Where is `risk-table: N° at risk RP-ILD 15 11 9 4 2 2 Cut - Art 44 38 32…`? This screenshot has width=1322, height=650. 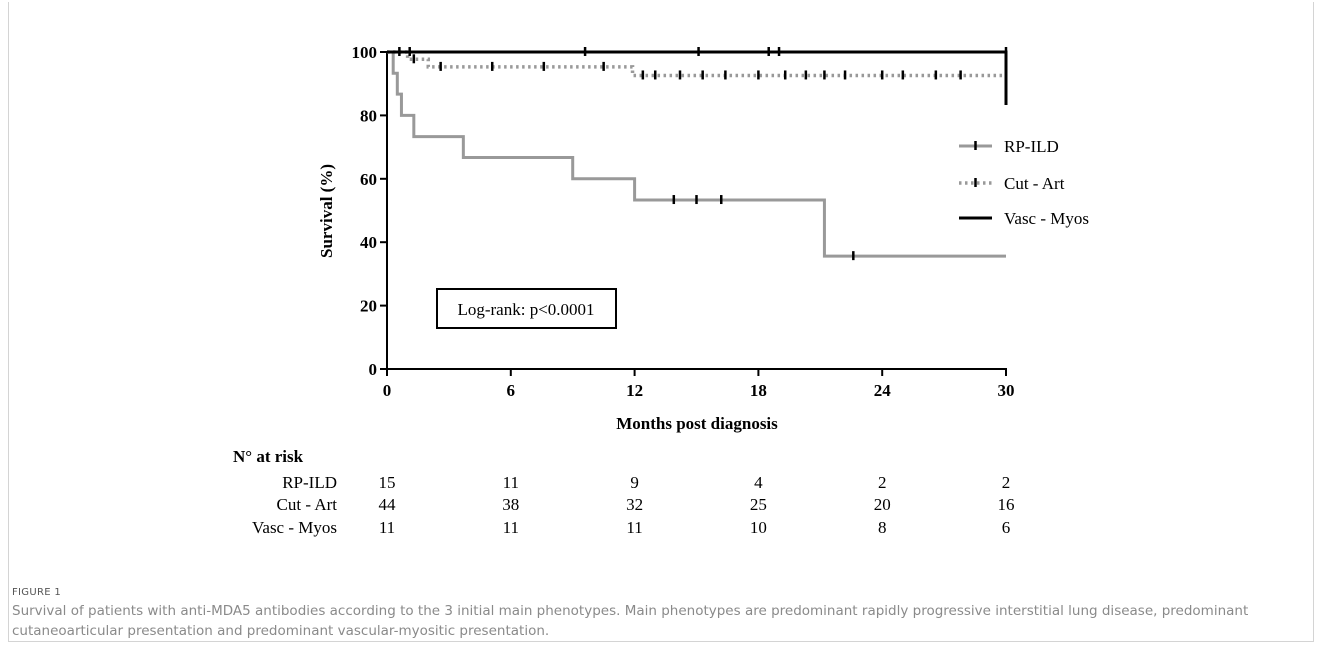
risk-table: N° at risk RP-ILD 15 11 9 4 2 2 Cut - Art 44 38 32… is located at coordinates (624, 492).